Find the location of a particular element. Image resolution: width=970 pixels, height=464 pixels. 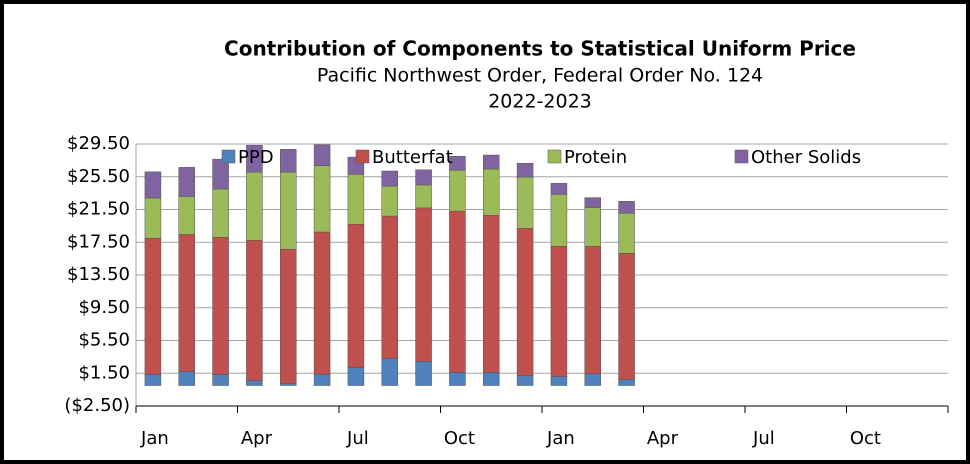

legend-label: PPD is located at coordinates (256, 157).